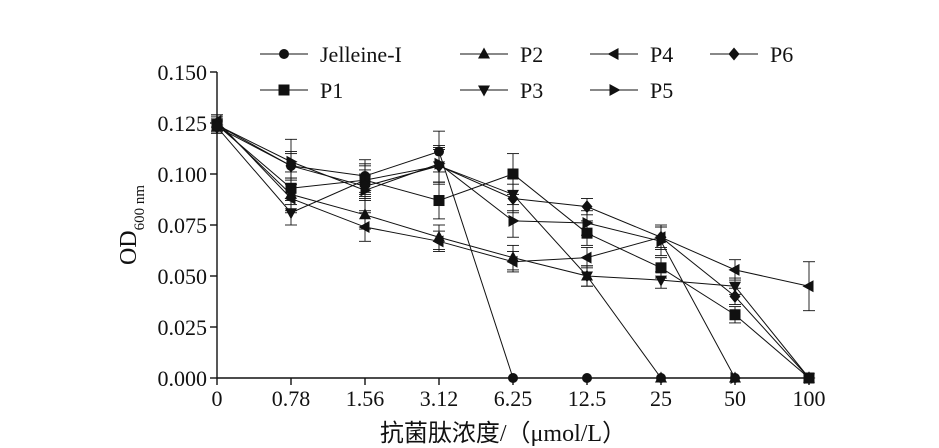 This screenshot has height=448, width=939. Describe the element at coordinates (526, 72) in the screenshot. I see `legend: Jelleine-I P2 P4 P6 P1 P3 P5` at that location.